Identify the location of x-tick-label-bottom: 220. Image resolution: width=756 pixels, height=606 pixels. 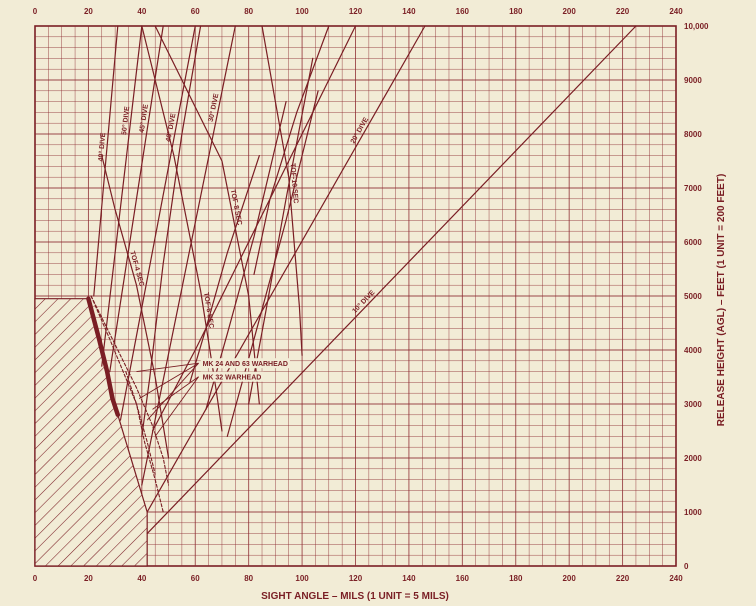
(623, 578).